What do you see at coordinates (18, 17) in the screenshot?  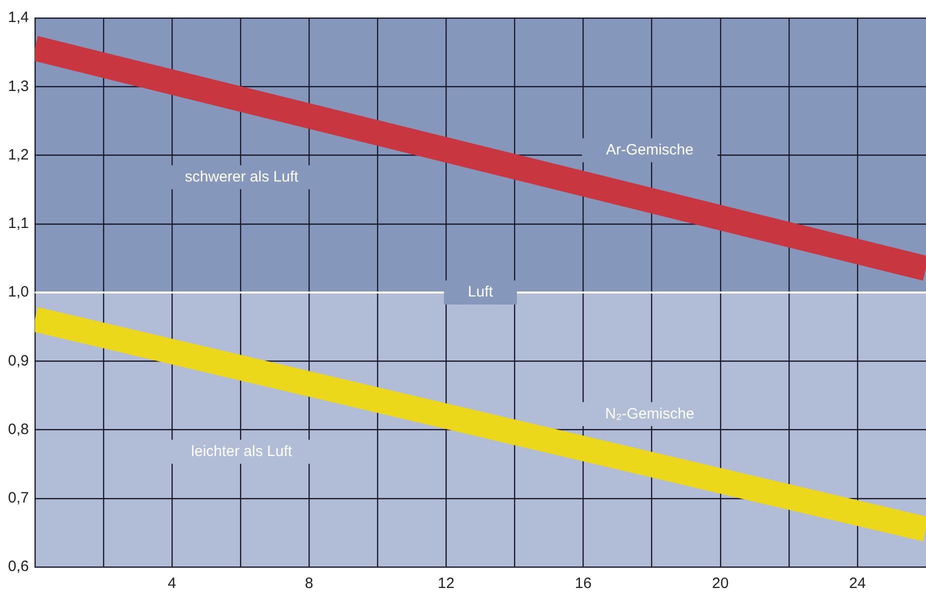 I see `y-tick-label: 1,4` at bounding box center [18, 17].